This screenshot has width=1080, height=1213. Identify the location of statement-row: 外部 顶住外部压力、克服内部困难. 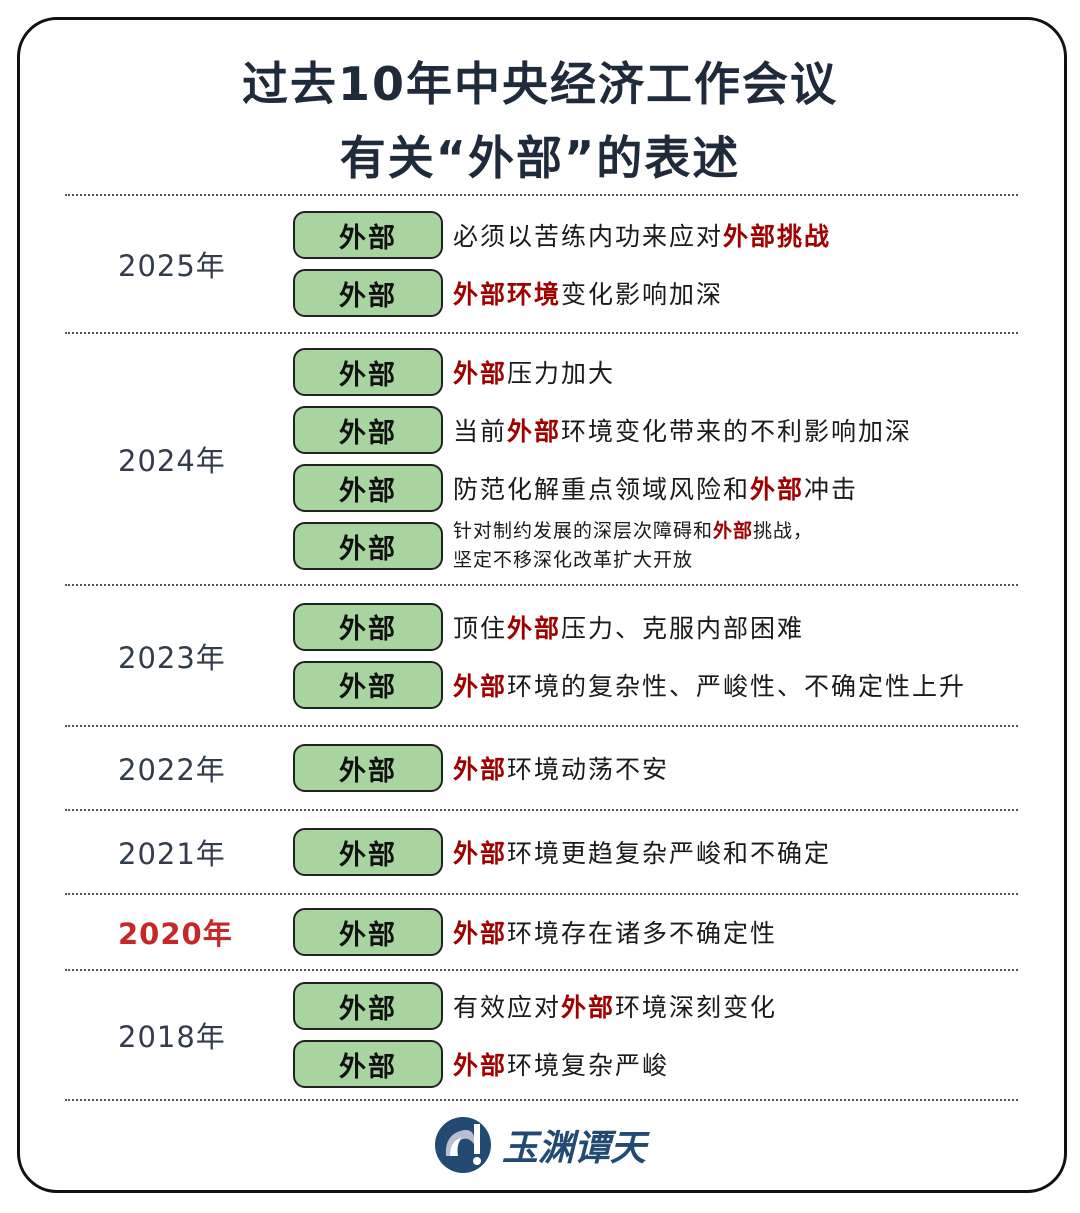
(655, 626).